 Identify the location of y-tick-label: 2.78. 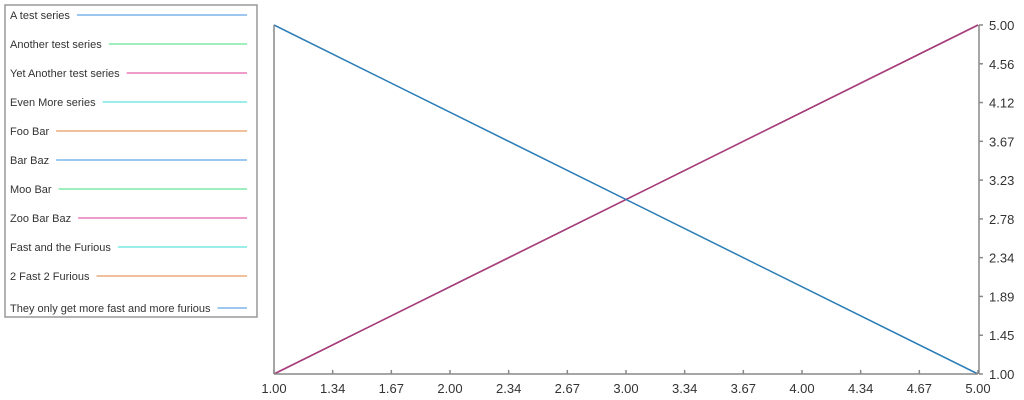
(1001, 219).